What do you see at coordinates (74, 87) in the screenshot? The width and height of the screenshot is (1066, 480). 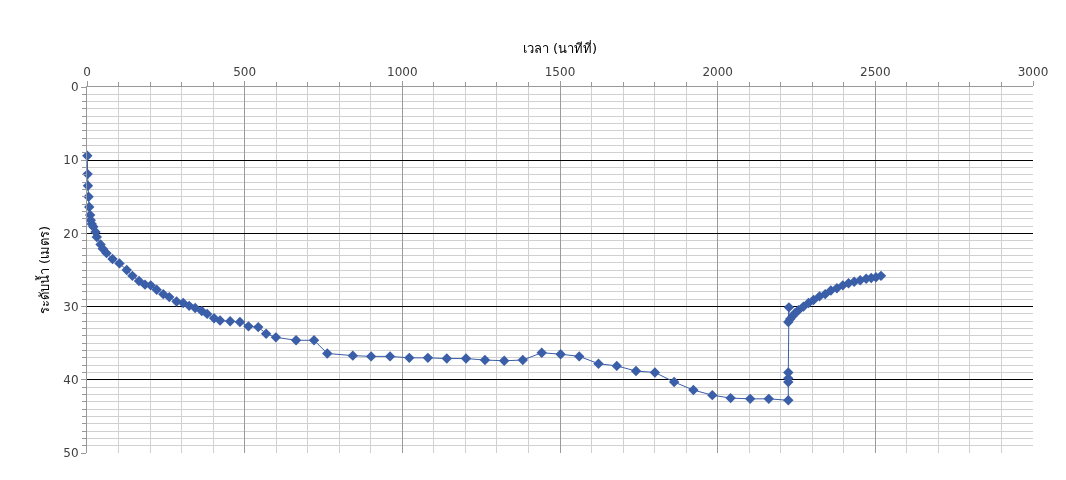 I see `y-tick-label: 0` at bounding box center [74, 87].